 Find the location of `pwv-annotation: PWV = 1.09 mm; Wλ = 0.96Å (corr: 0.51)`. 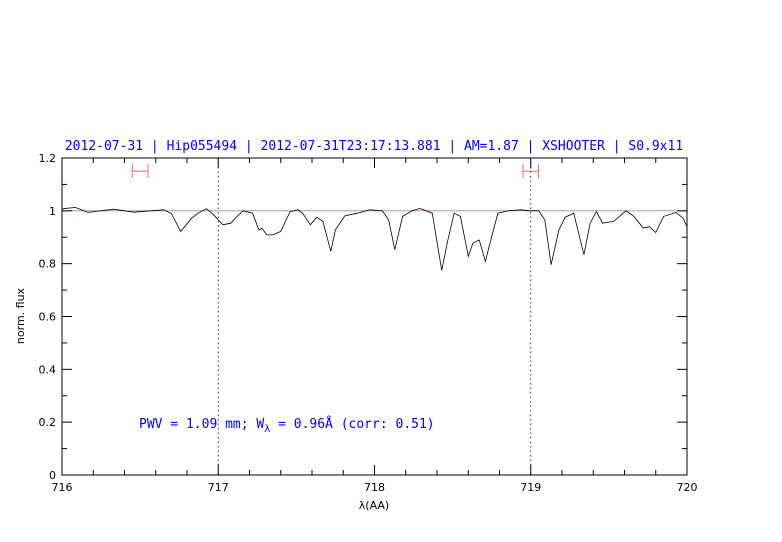

pwv-annotation: PWV = 1.09 mm; Wλ = 0.96Å (corr: 0.51) is located at coordinates (287, 425).